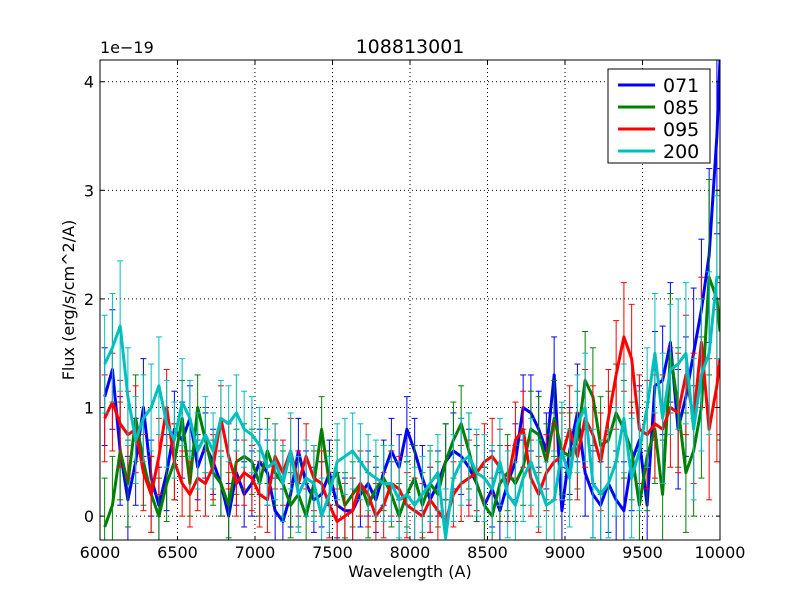 This screenshot has height=600, width=800. Describe the element at coordinates (681, 108) in the screenshot. I see `legend-label-085: 085` at that location.